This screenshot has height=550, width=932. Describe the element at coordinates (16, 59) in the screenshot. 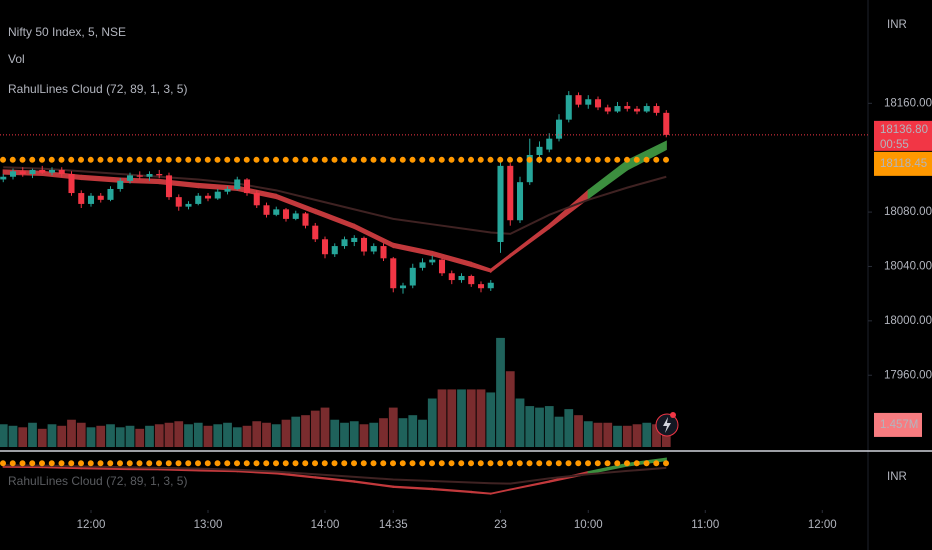

I see `volume-title: Vol` at that location.